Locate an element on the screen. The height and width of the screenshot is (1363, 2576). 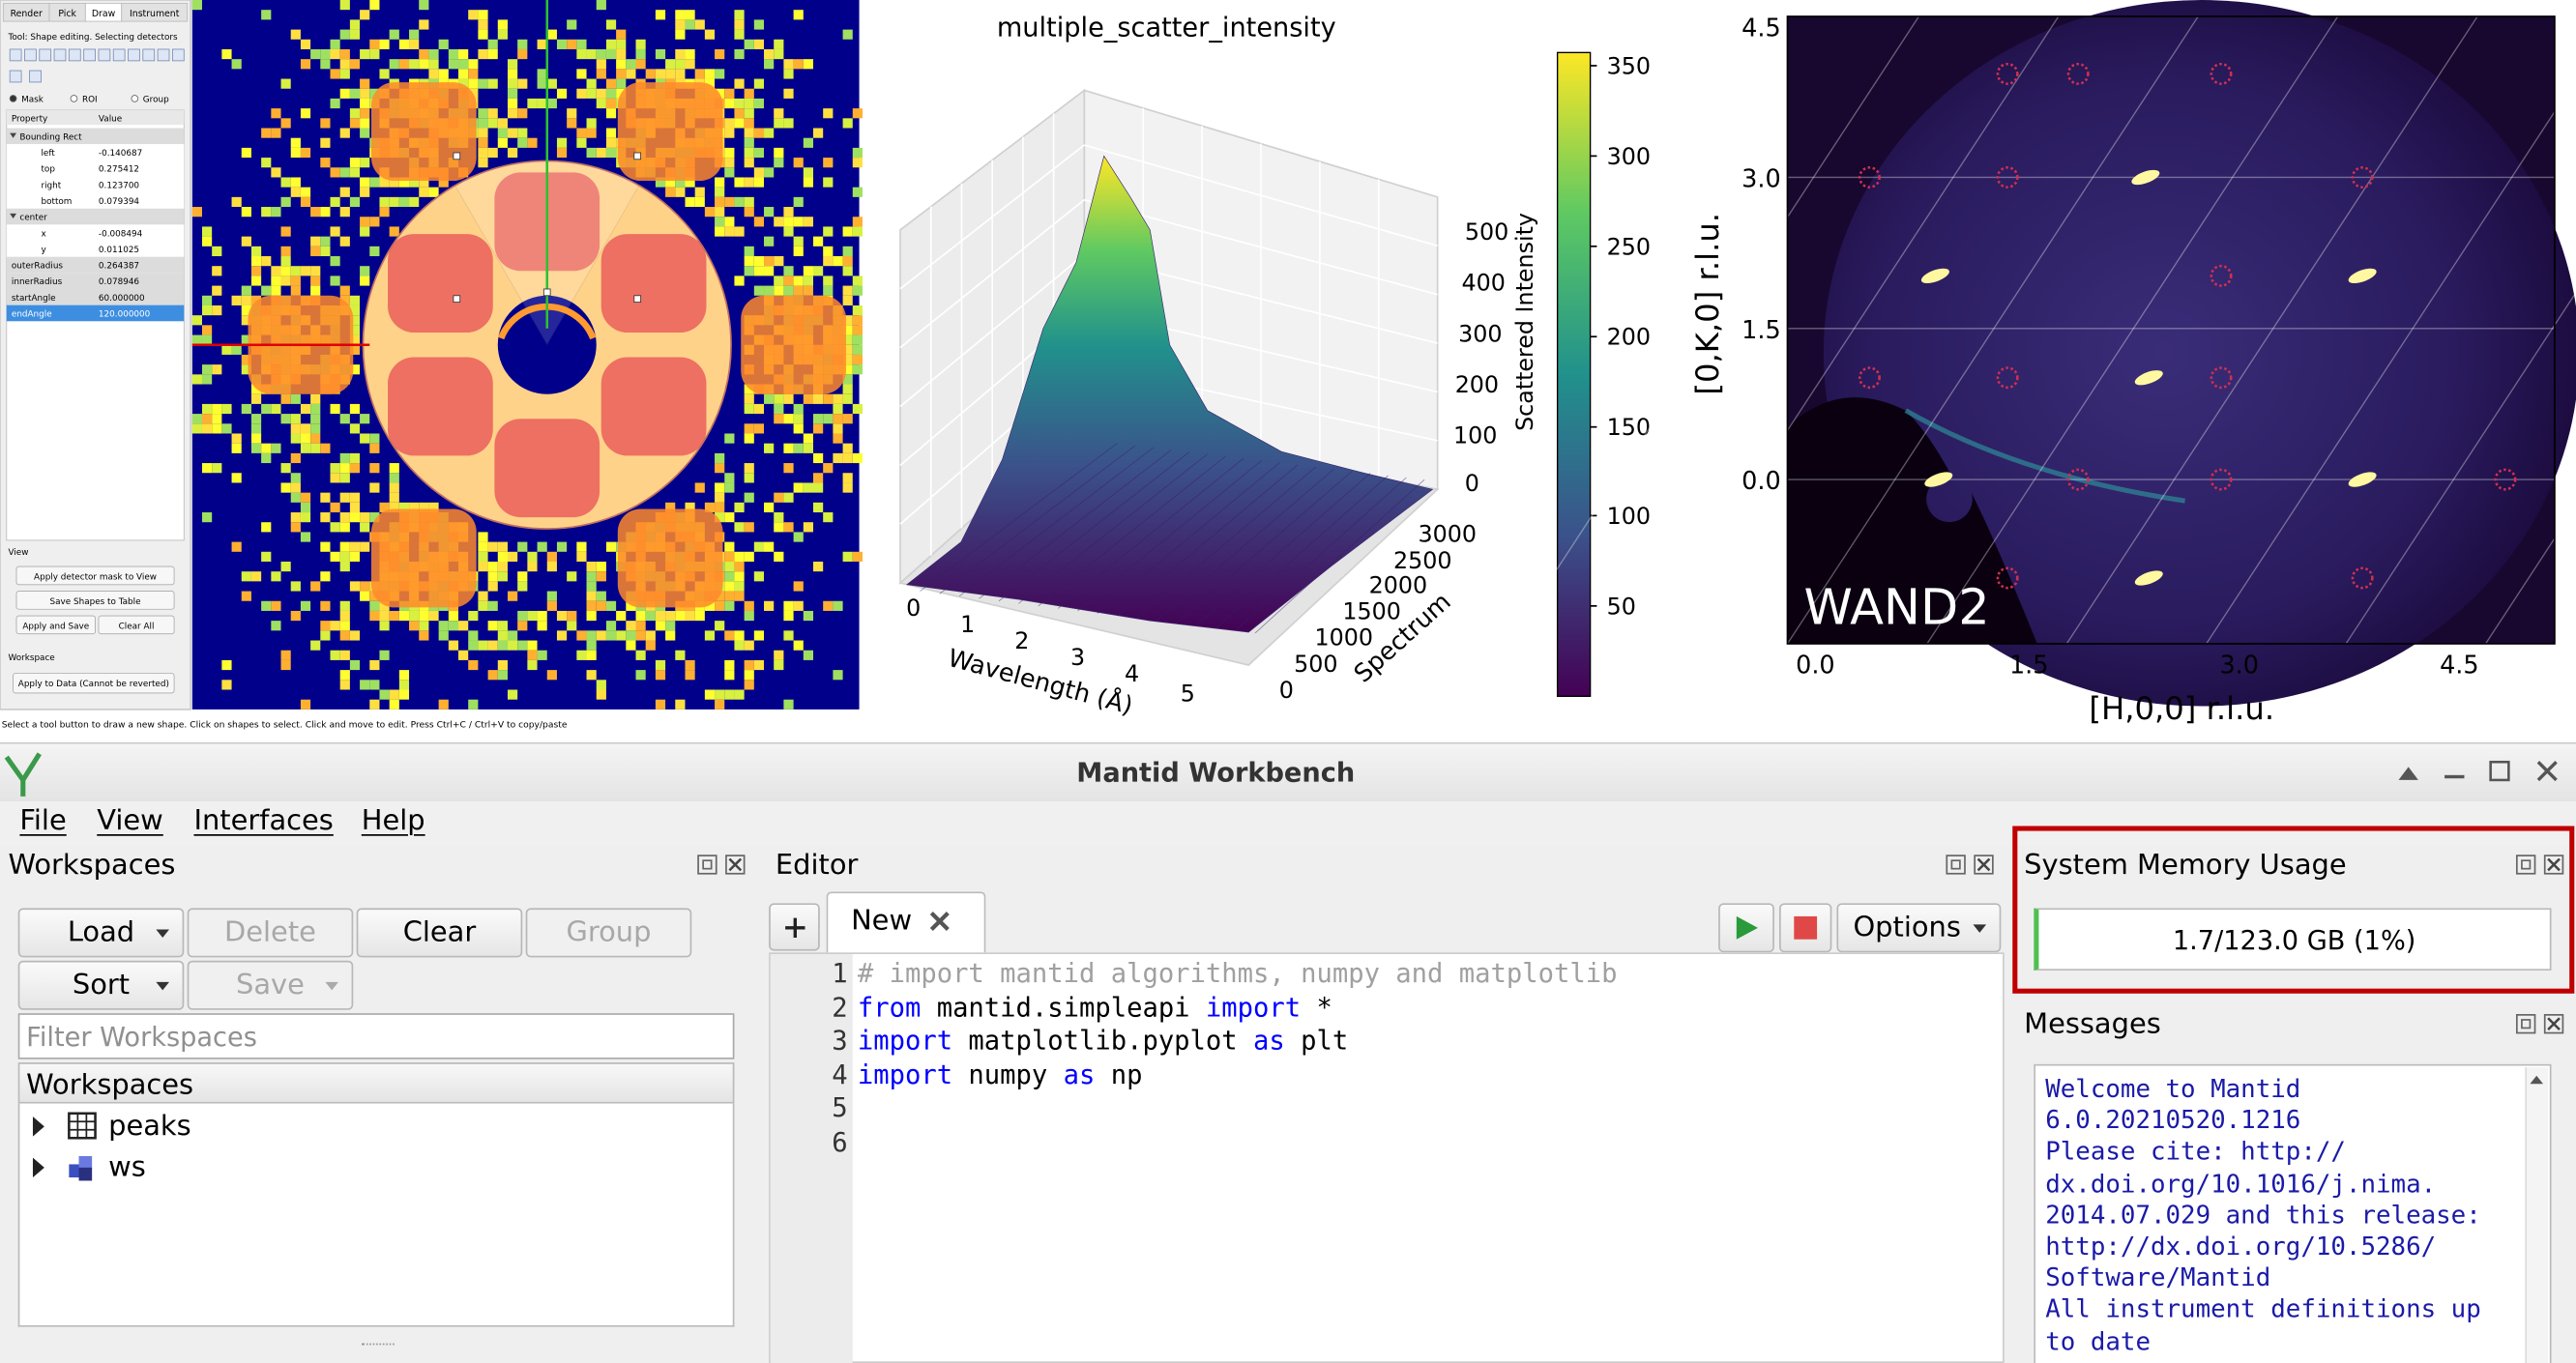
app-logo is located at coordinates (23, 774).